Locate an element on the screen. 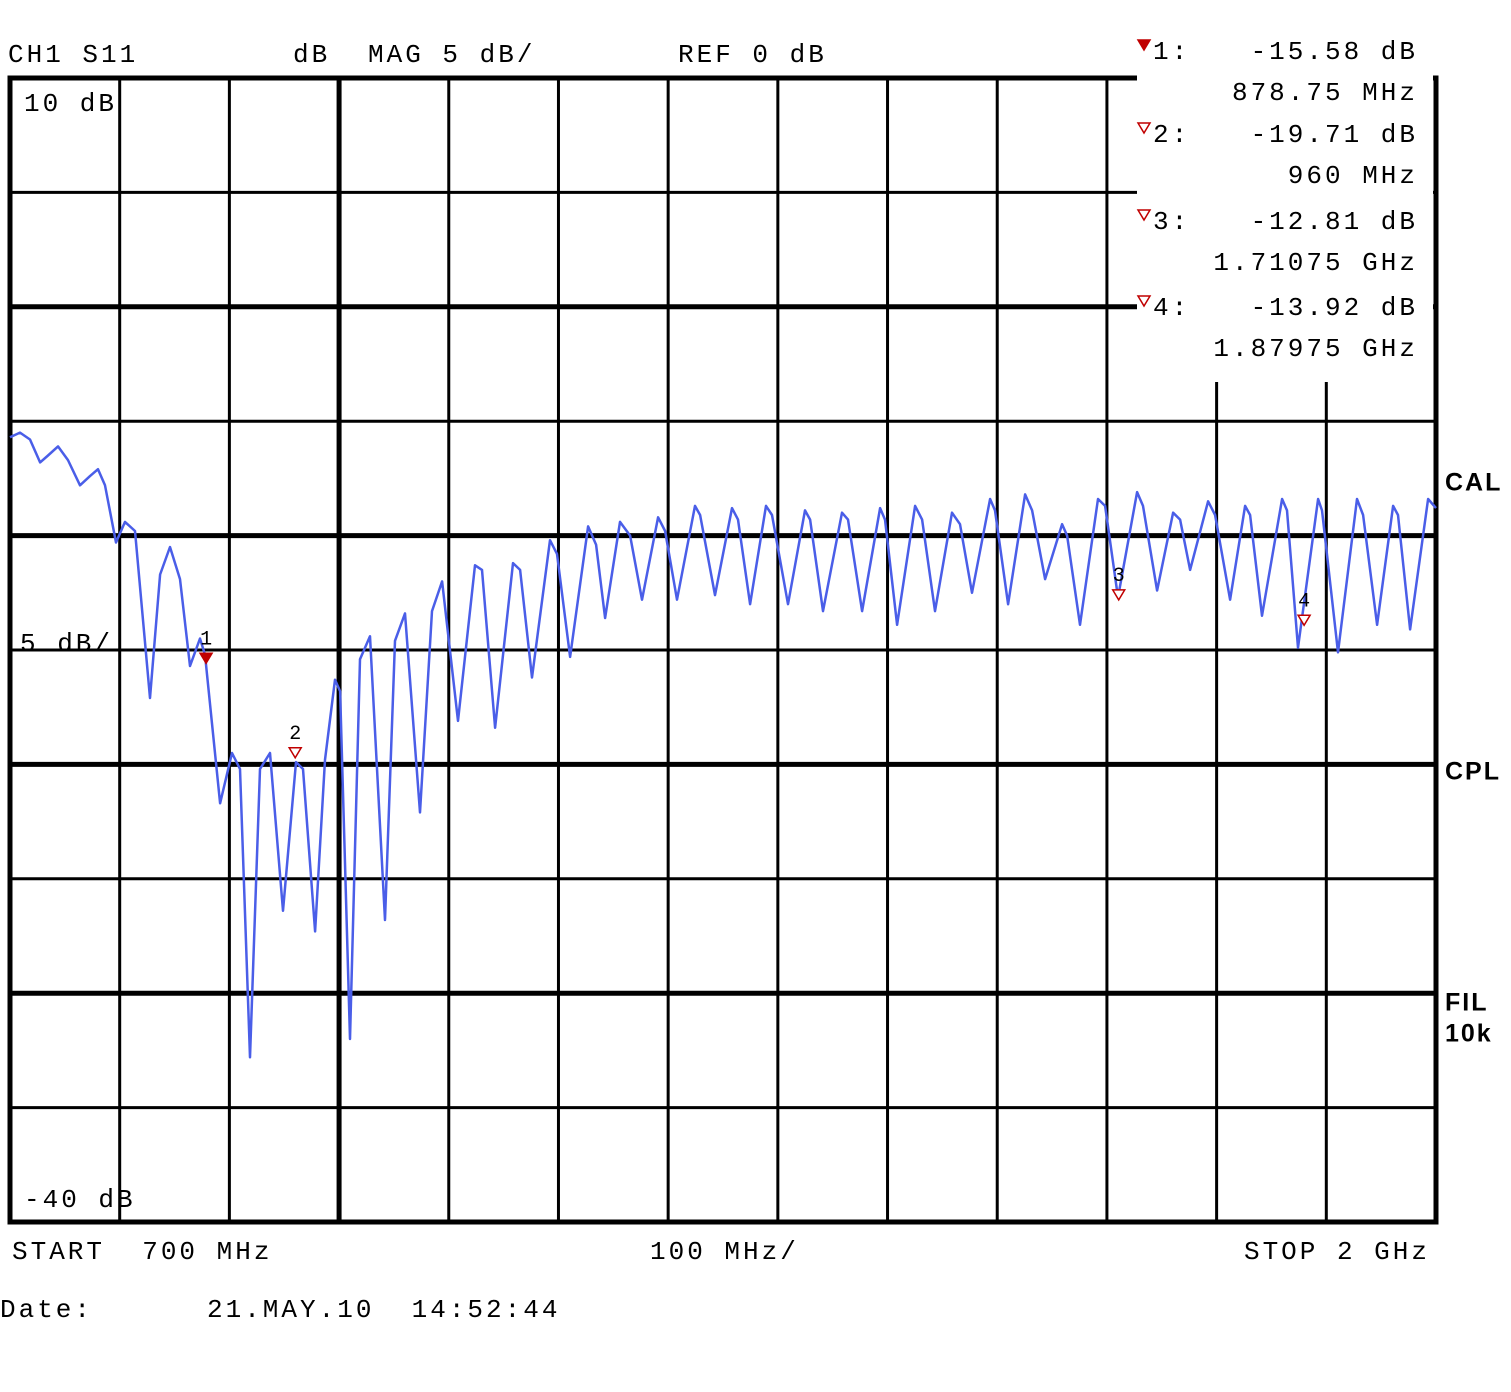 Image resolution: width=1511 pixels, height=1392 pixels. readout-value: -12.81 dB is located at coordinates (1334, 222).